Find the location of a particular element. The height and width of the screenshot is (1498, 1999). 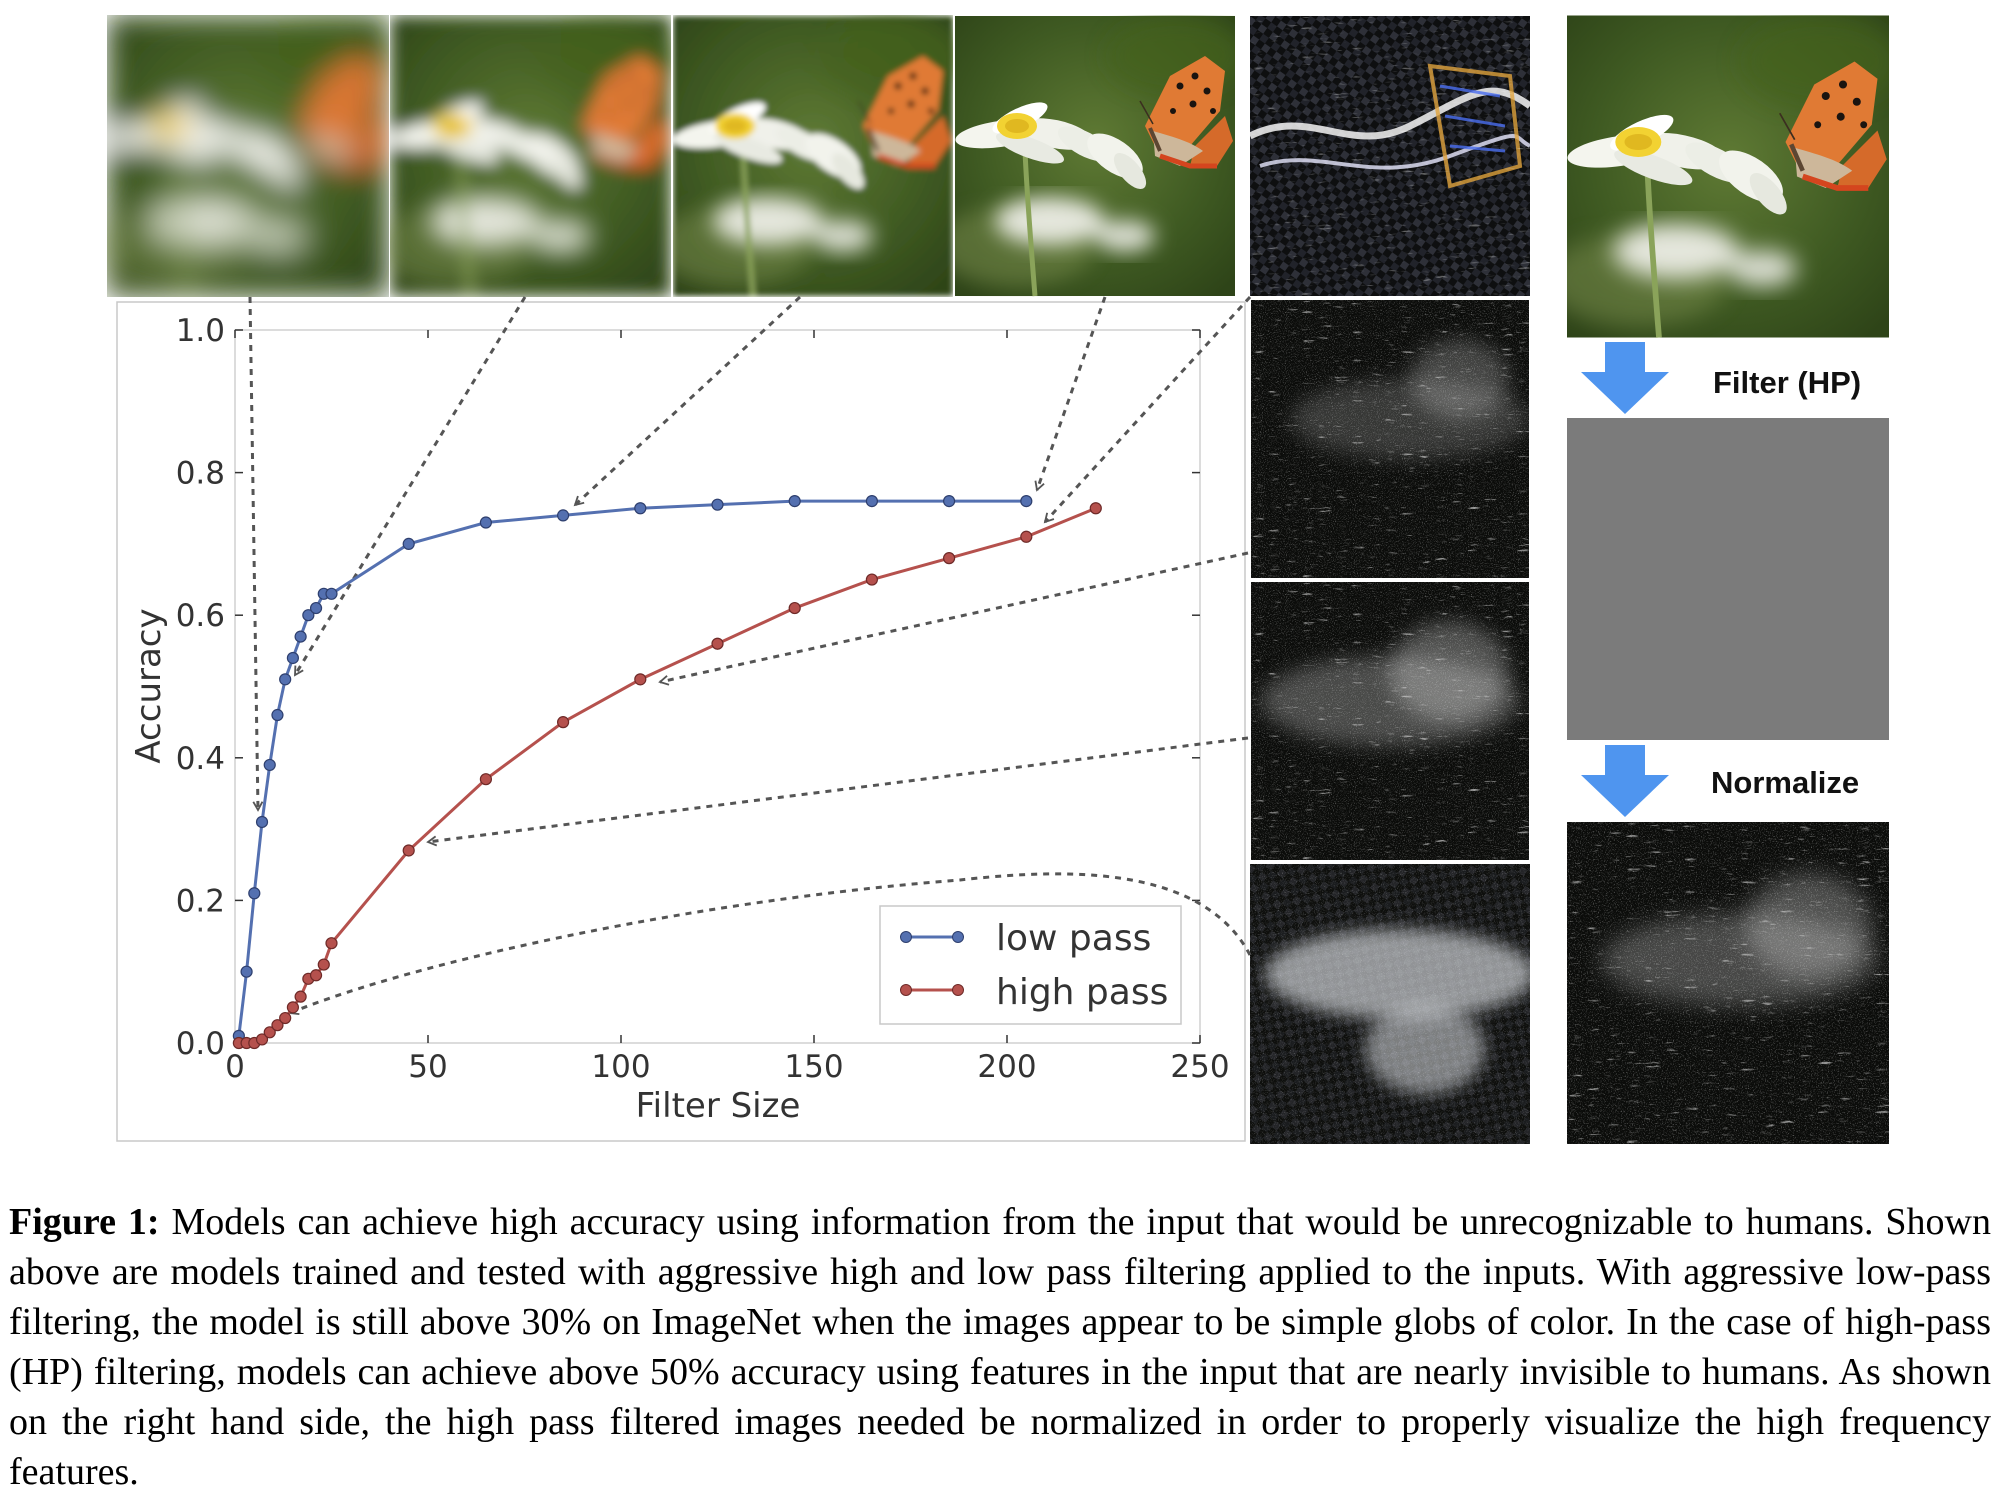

normalized-image is located at coordinates (1728, 983).